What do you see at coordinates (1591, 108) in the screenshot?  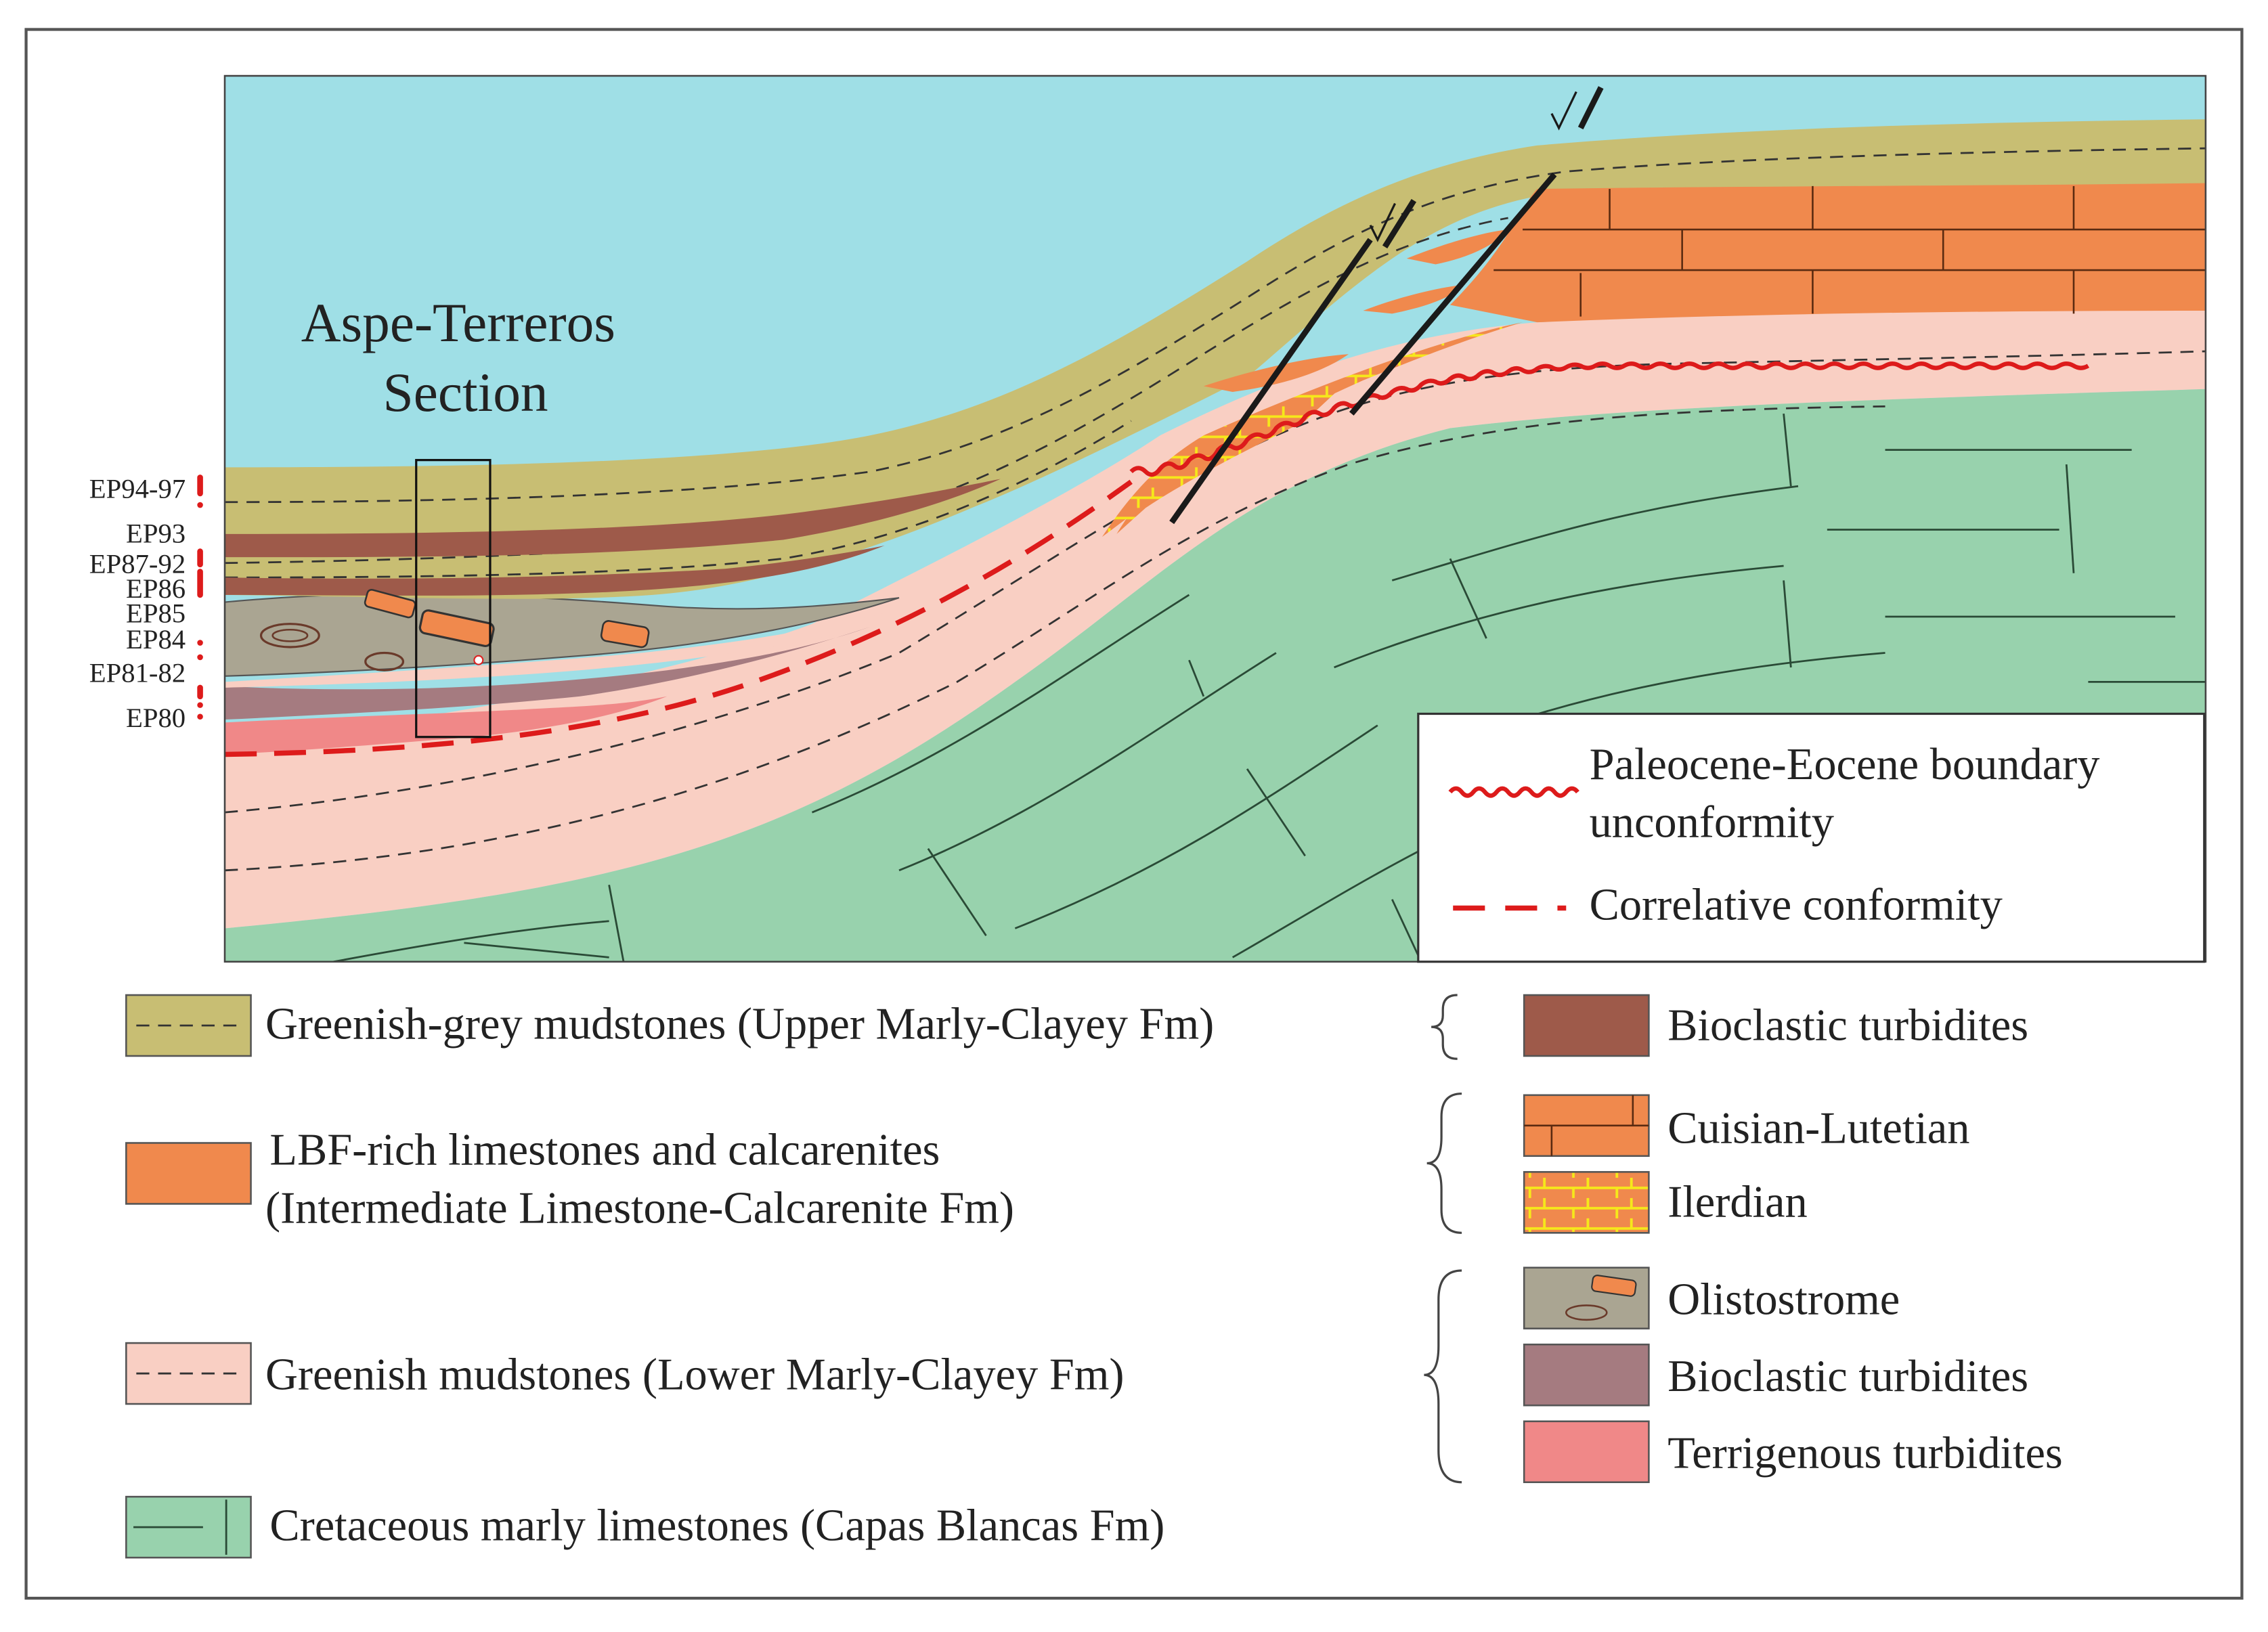 I see `fault-2-top` at bounding box center [1591, 108].